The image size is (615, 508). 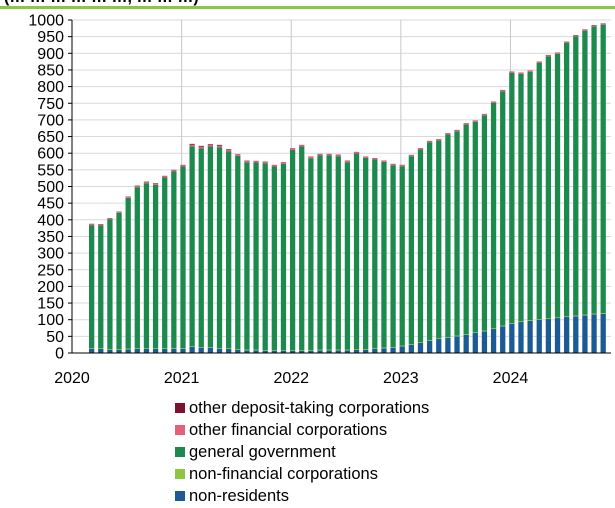 I want to click on y-tick-label: 700, so click(x=50, y=120).